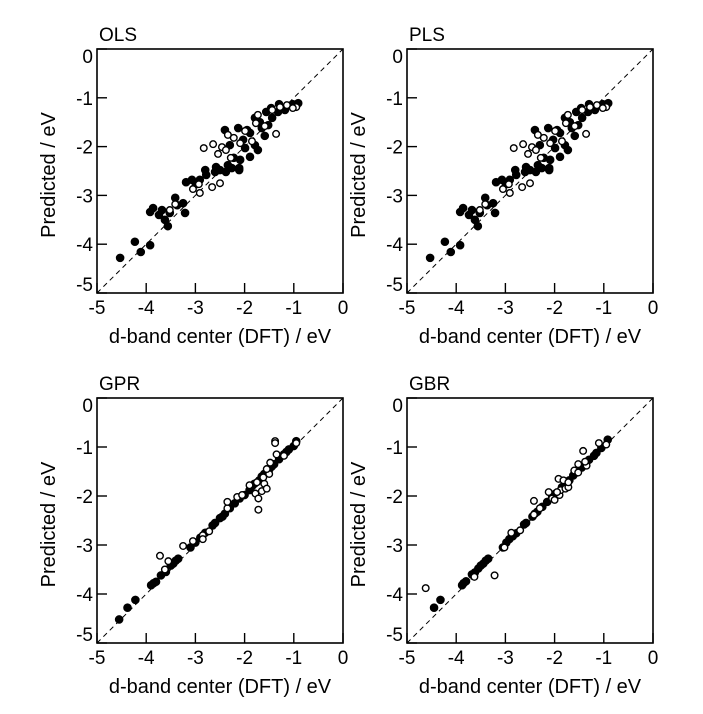 Image resolution: width=703 pixels, height=714 pixels. What do you see at coordinates (429, 384) in the screenshot?
I see `panel-title: GBR` at bounding box center [429, 384].